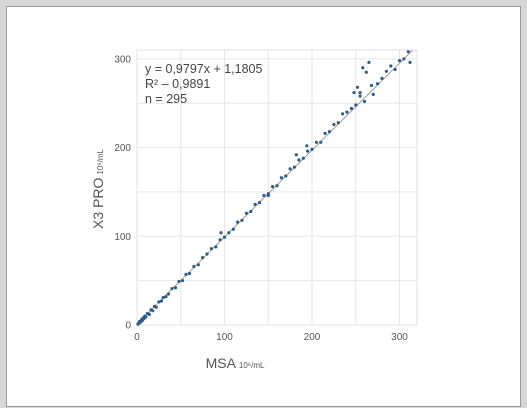 The height and width of the screenshot is (408, 527). Describe the element at coordinates (204, 69) in the screenshot. I see `regression-annotation: y = 0,9797x + 1,1805` at that location.